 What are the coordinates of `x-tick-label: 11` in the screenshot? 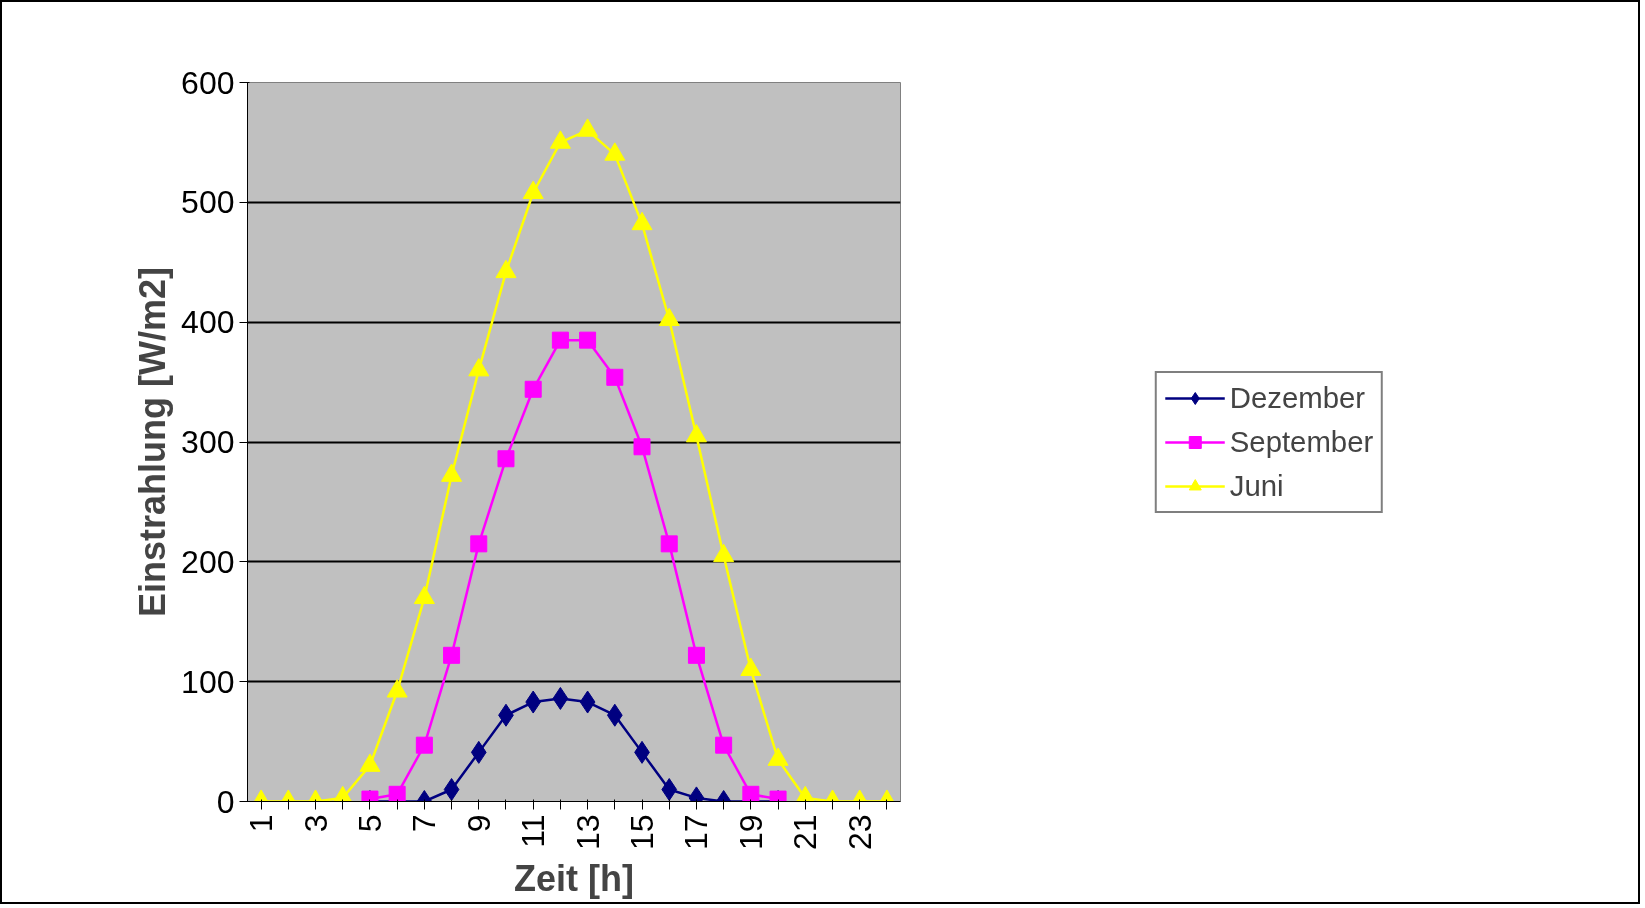 It's located at (533, 831).